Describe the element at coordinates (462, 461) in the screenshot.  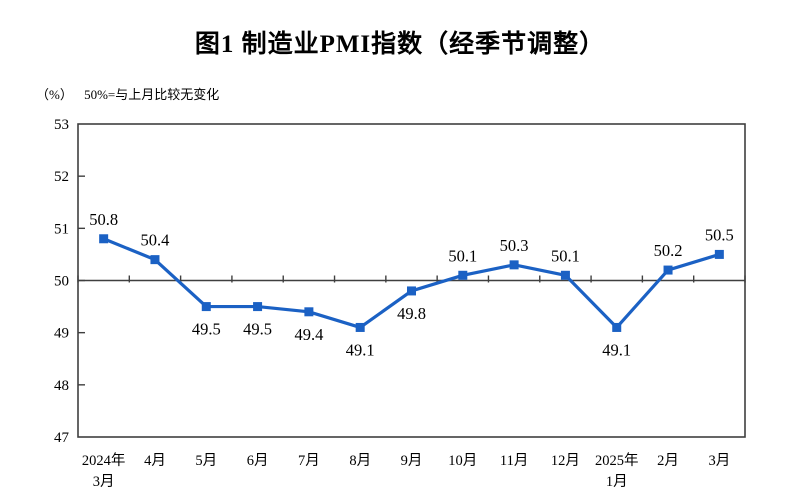
I see `x-category-label: 10月` at that location.